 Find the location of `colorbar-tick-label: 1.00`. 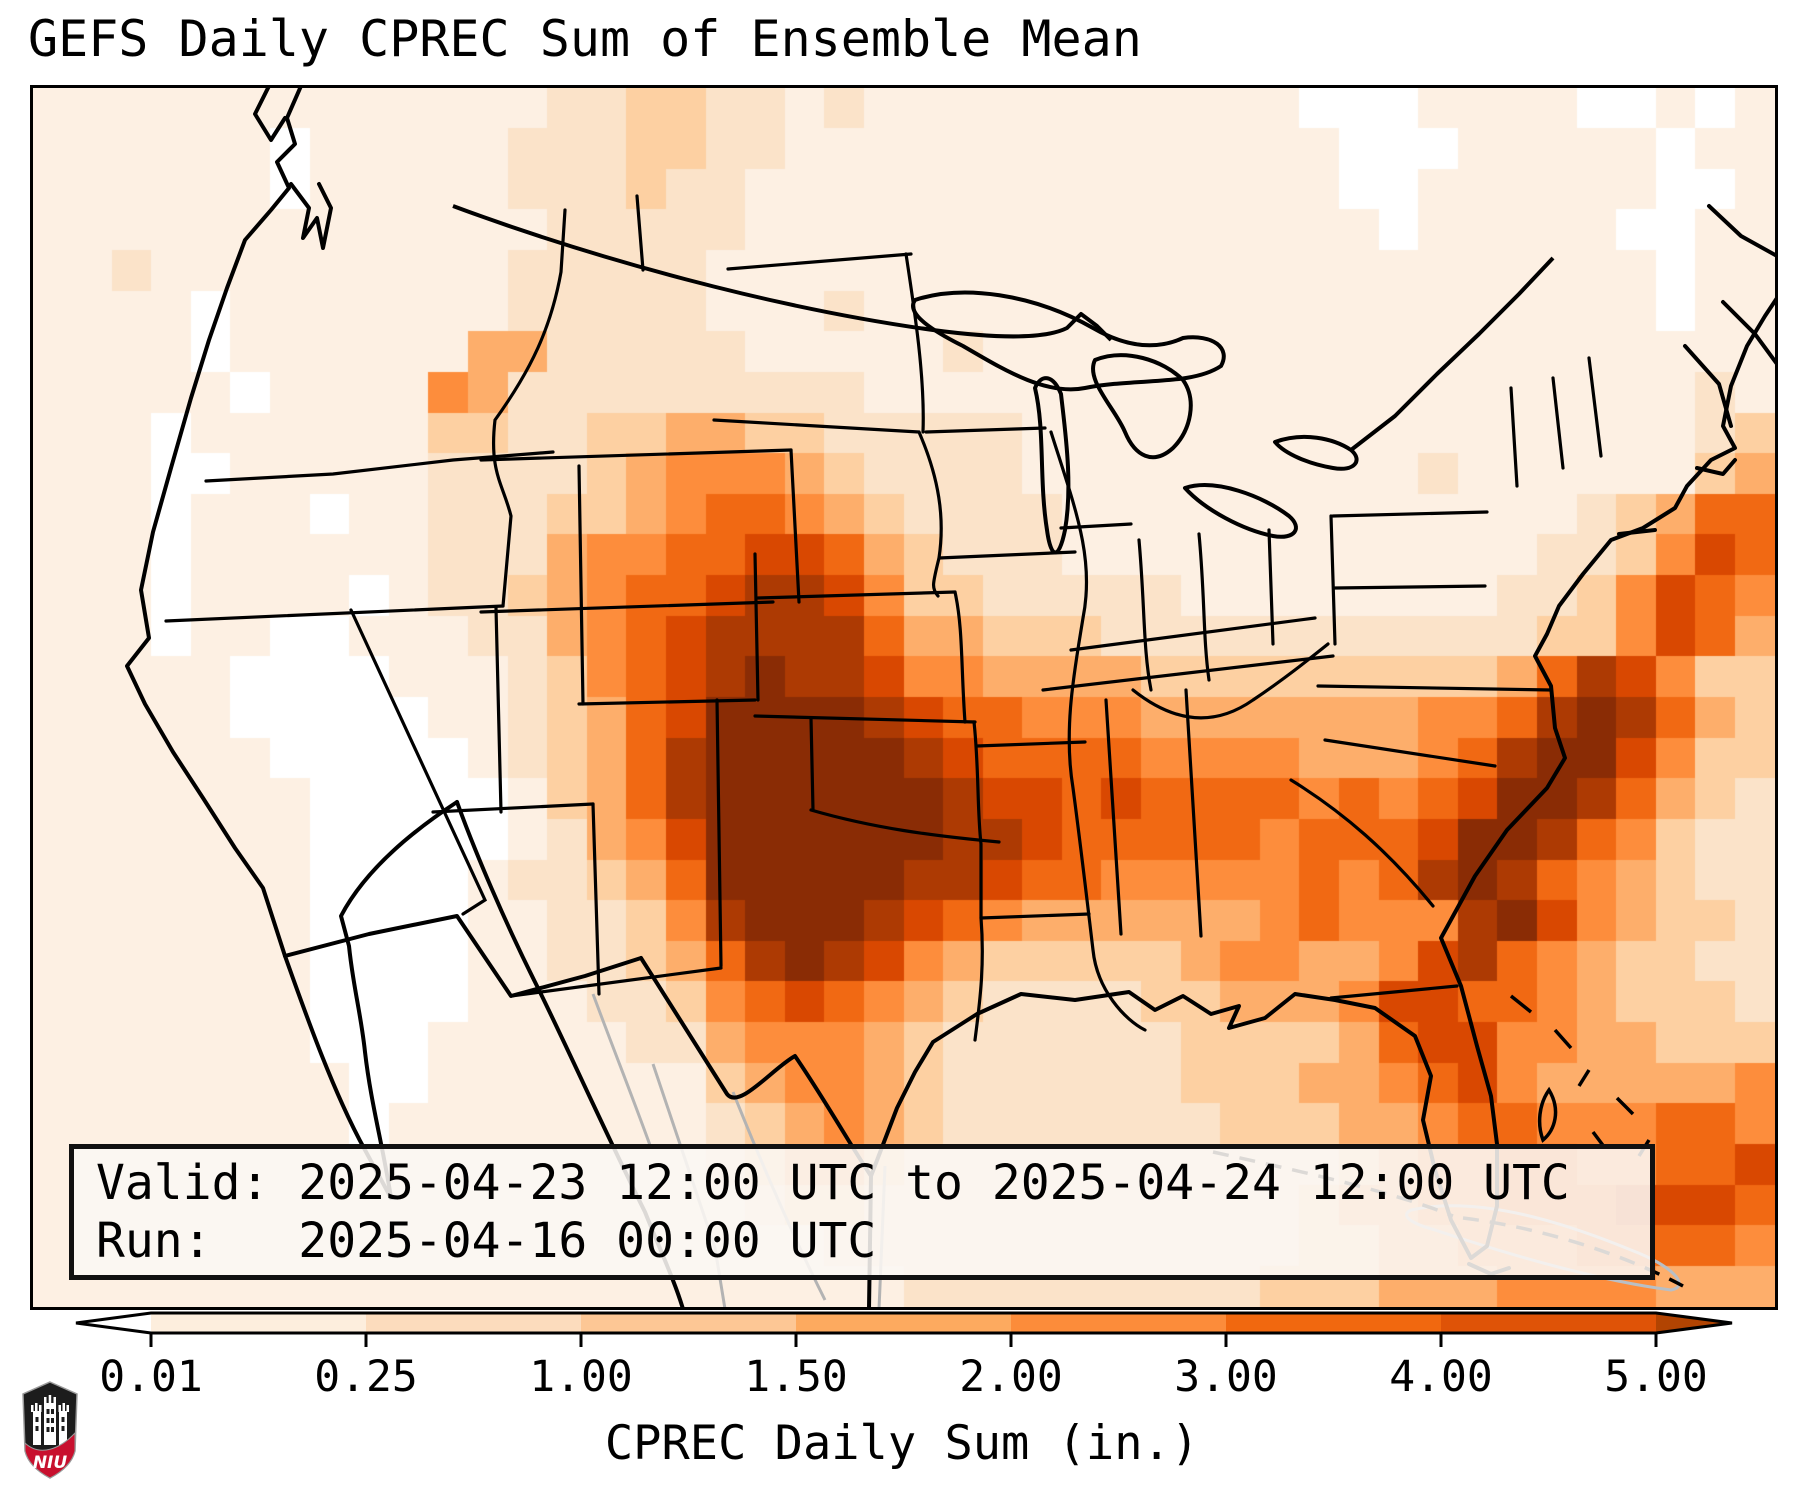

colorbar-tick-label: 1.00 is located at coordinates (581, 1377).